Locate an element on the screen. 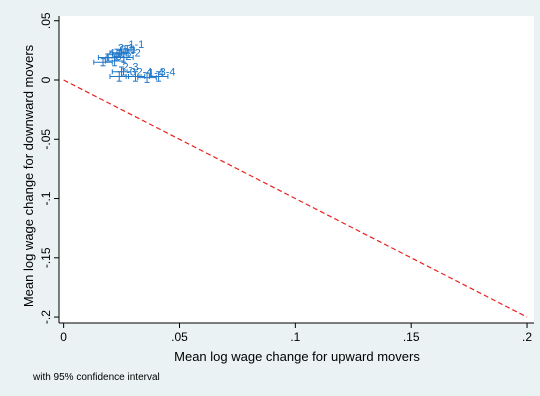 This screenshot has height=396, width=540. x-tick-label: 0 is located at coordinates (63, 337).